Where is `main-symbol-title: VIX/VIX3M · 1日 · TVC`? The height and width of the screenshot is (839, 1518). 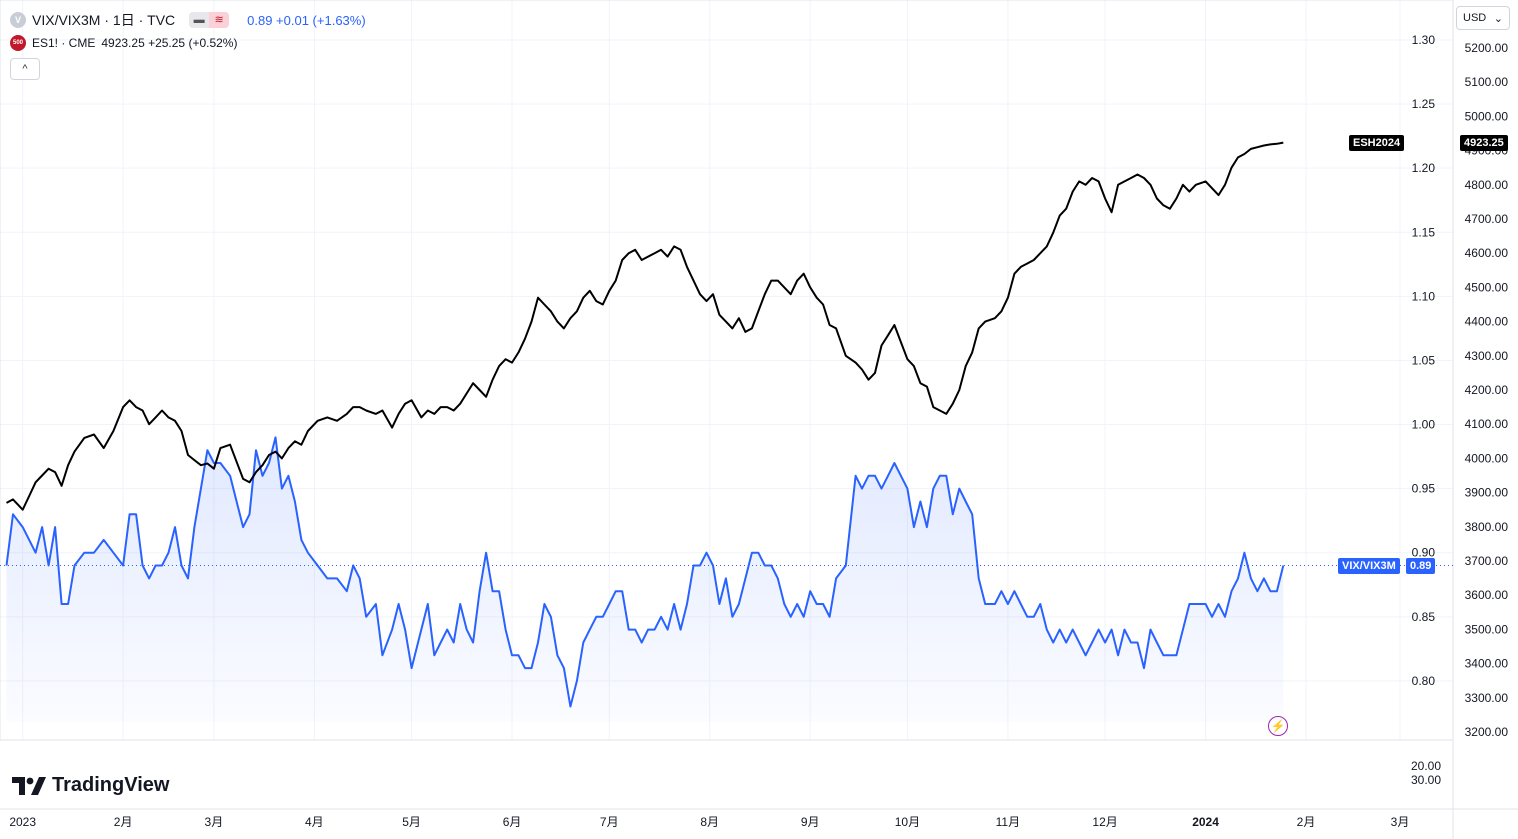 main-symbol-title: VIX/VIX3M · 1日 · TVC is located at coordinates (104, 20).